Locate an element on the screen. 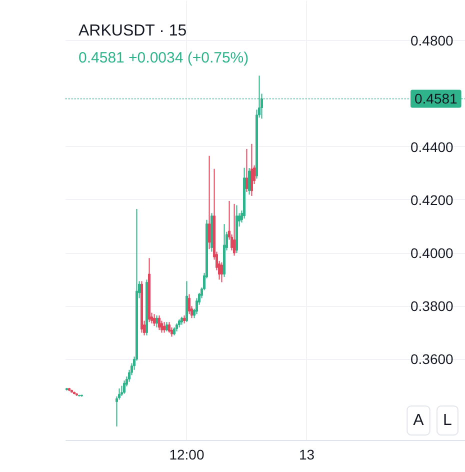 The height and width of the screenshot is (472, 465). text: ARKUSDT · 15 is located at coordinates (132, 31).